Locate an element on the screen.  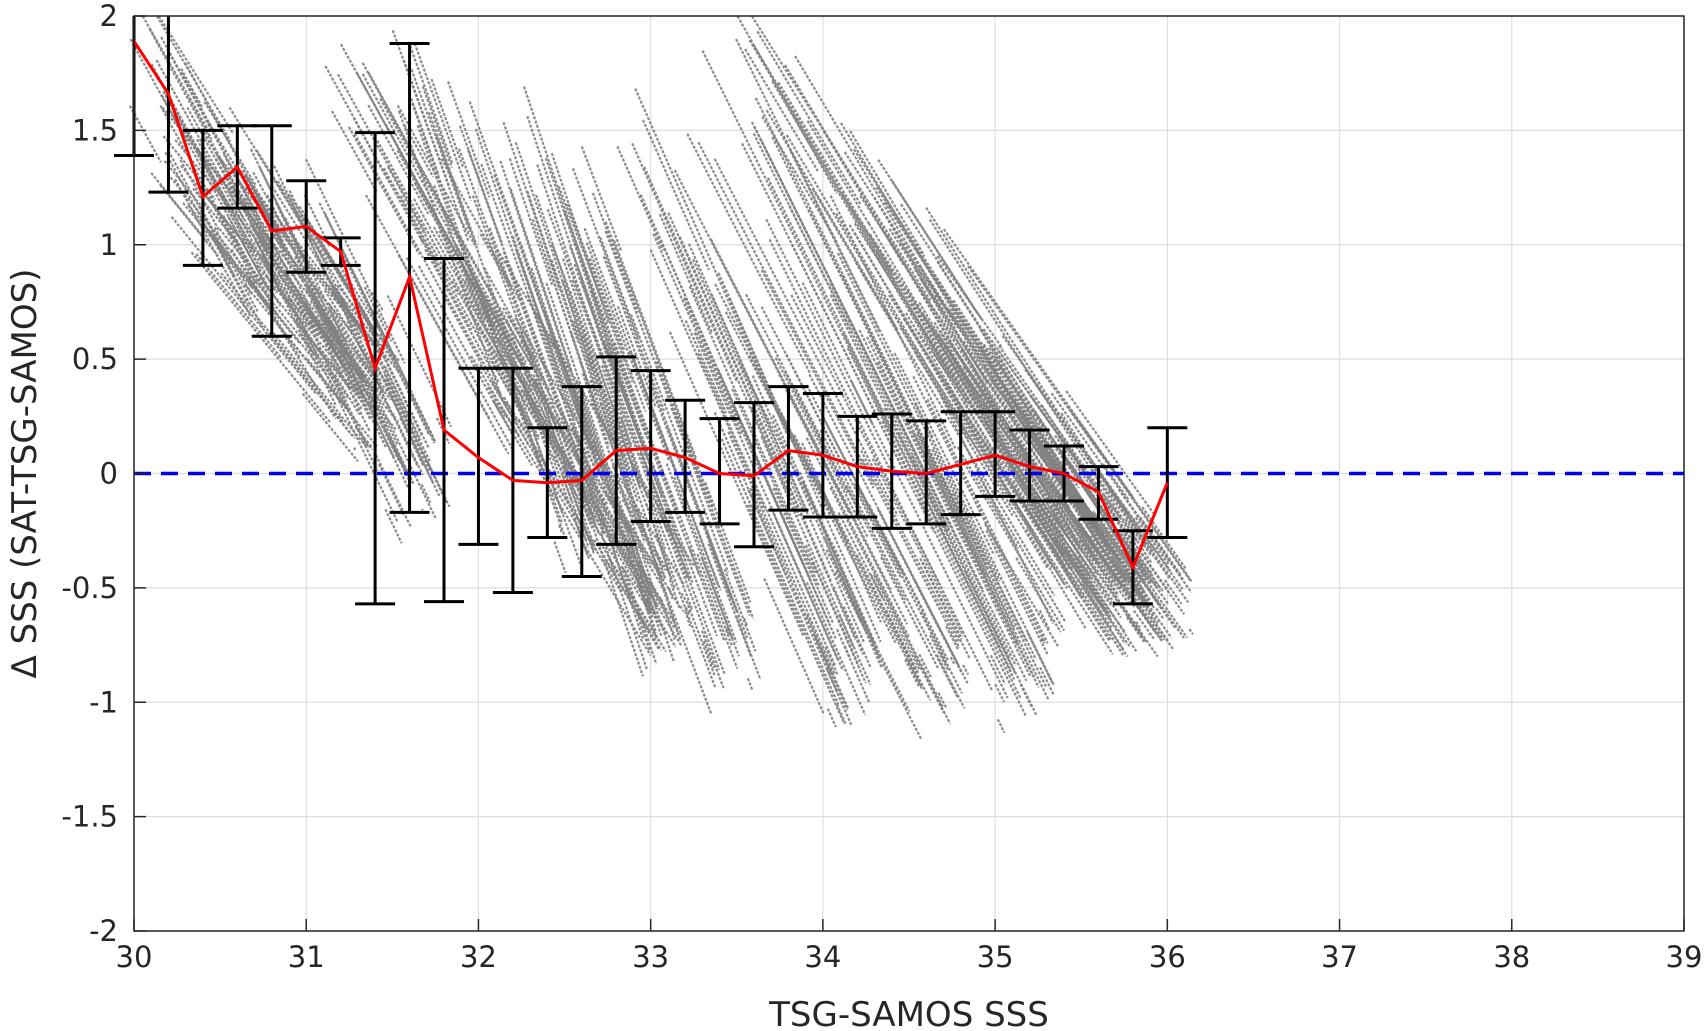
x-axis-label: TSG-SAMOS SSS is located at coordinates (908, 1013).